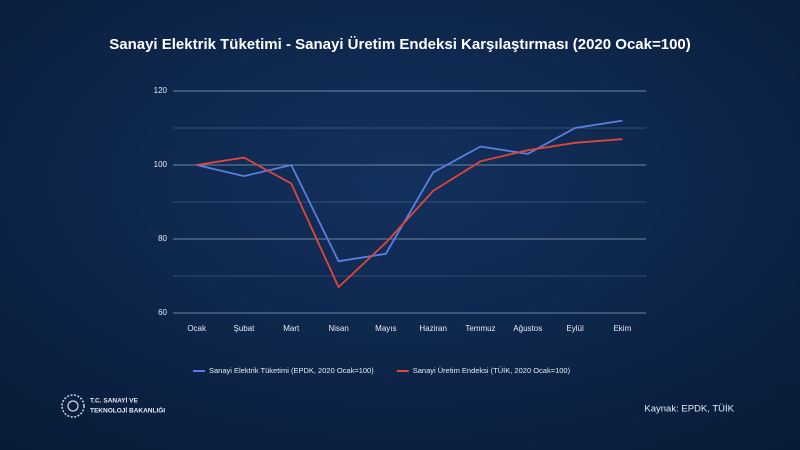 This screenshot has width=800, height=450. I want to click on source: Kaynak: EPDK, TÜİK, so click(689, 409).